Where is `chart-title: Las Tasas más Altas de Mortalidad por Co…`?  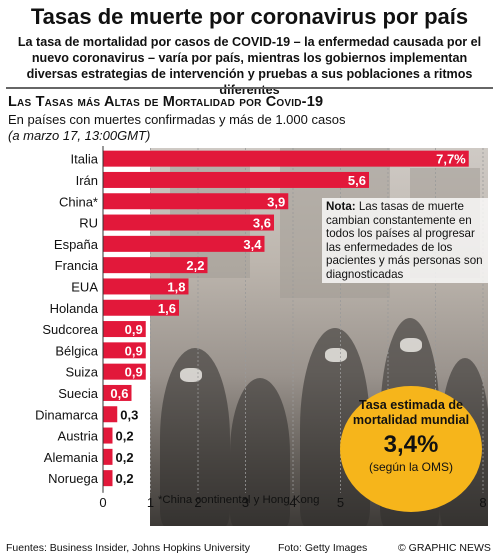 chart-title: Las Tasas más Altas de Mortalidad por Co… is located at coordinates (166, 102).